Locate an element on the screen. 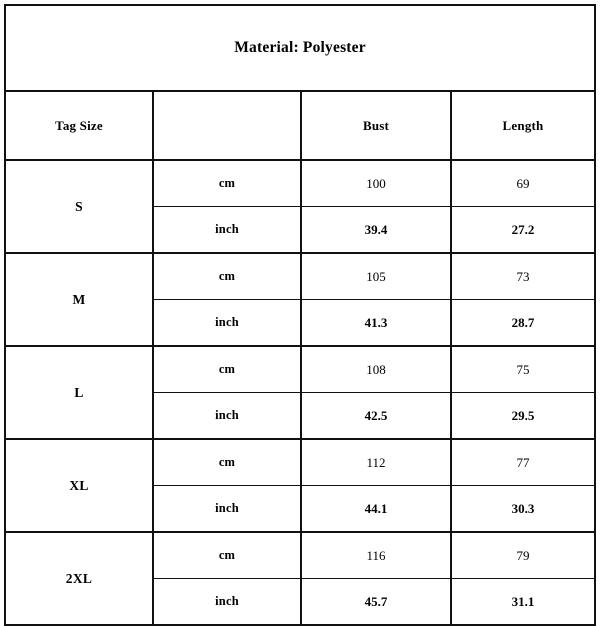 The image size is (600, 626). table-row: L cm 108 75 is located at coordinates (300, 392).